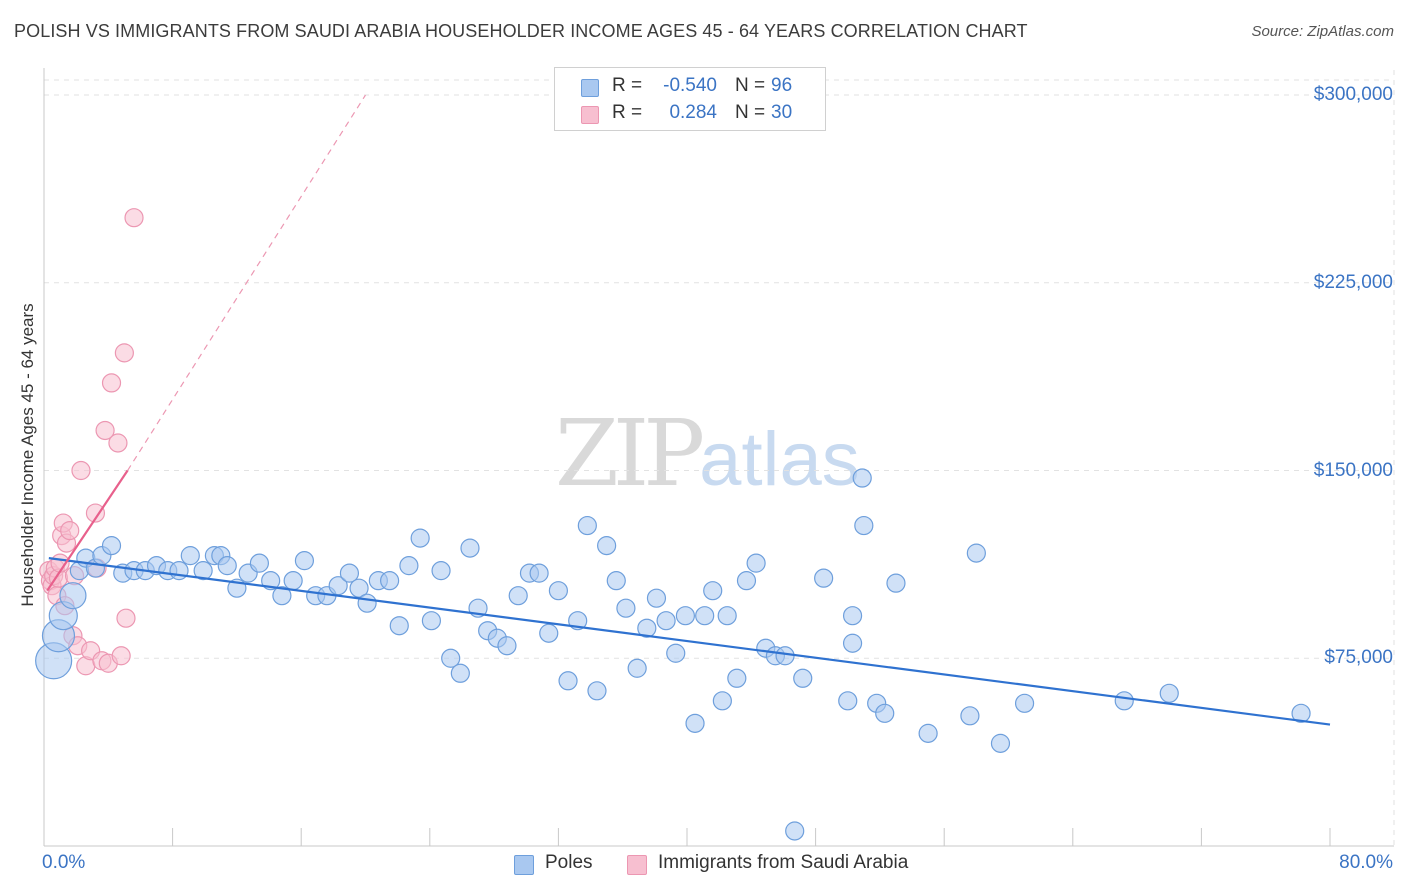 Image resolution: width=1406 pixels, height=892 pixels. I want to click on y-axis-label: Householder Income Ages 45 - 64 years, so click(27, 455).